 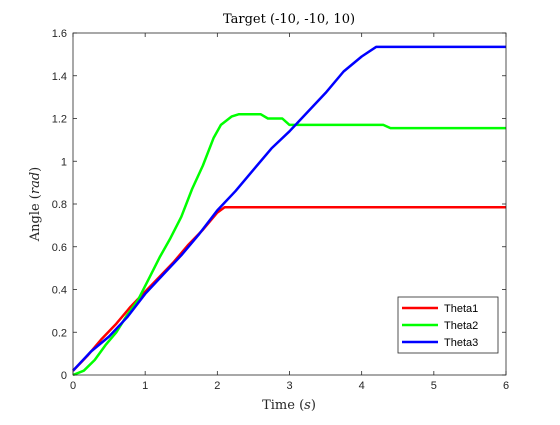 I want to click on x-tick-label: 4, so click(x=362, y=386).